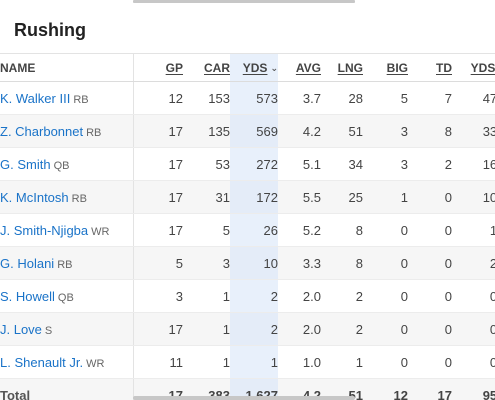  I want to click on player-cell: G. Holani RB, so click(67, 263).